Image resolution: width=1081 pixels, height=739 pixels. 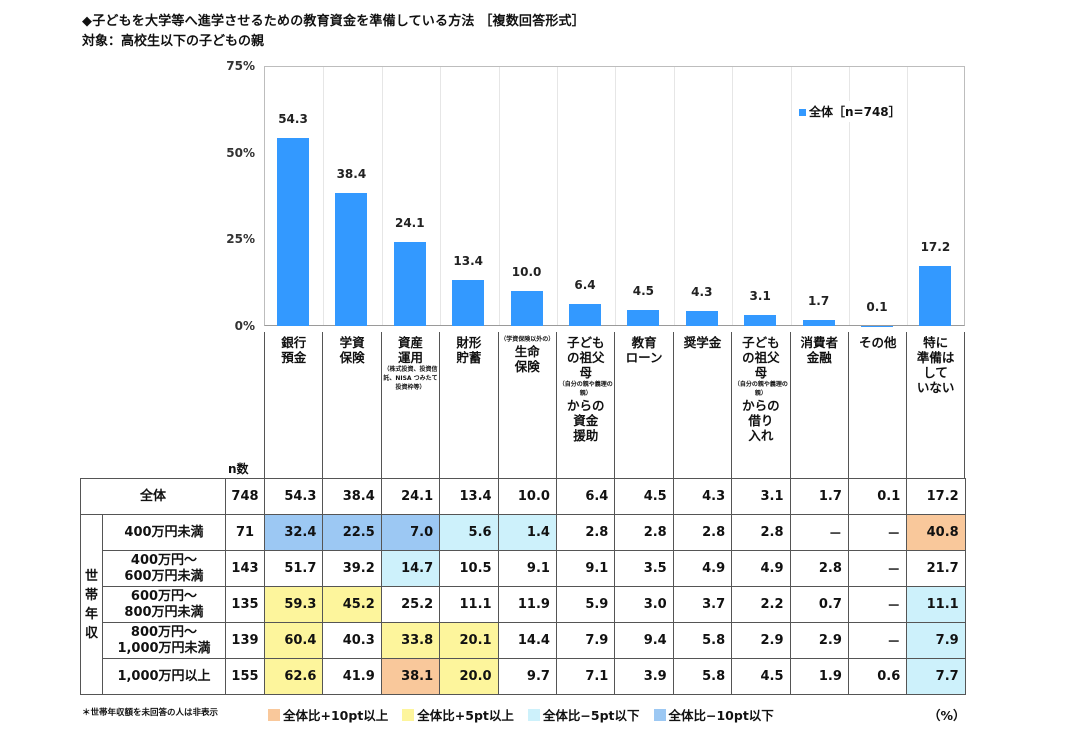 I want to click on table-cell: 41.9, so click(x=352, y=676).